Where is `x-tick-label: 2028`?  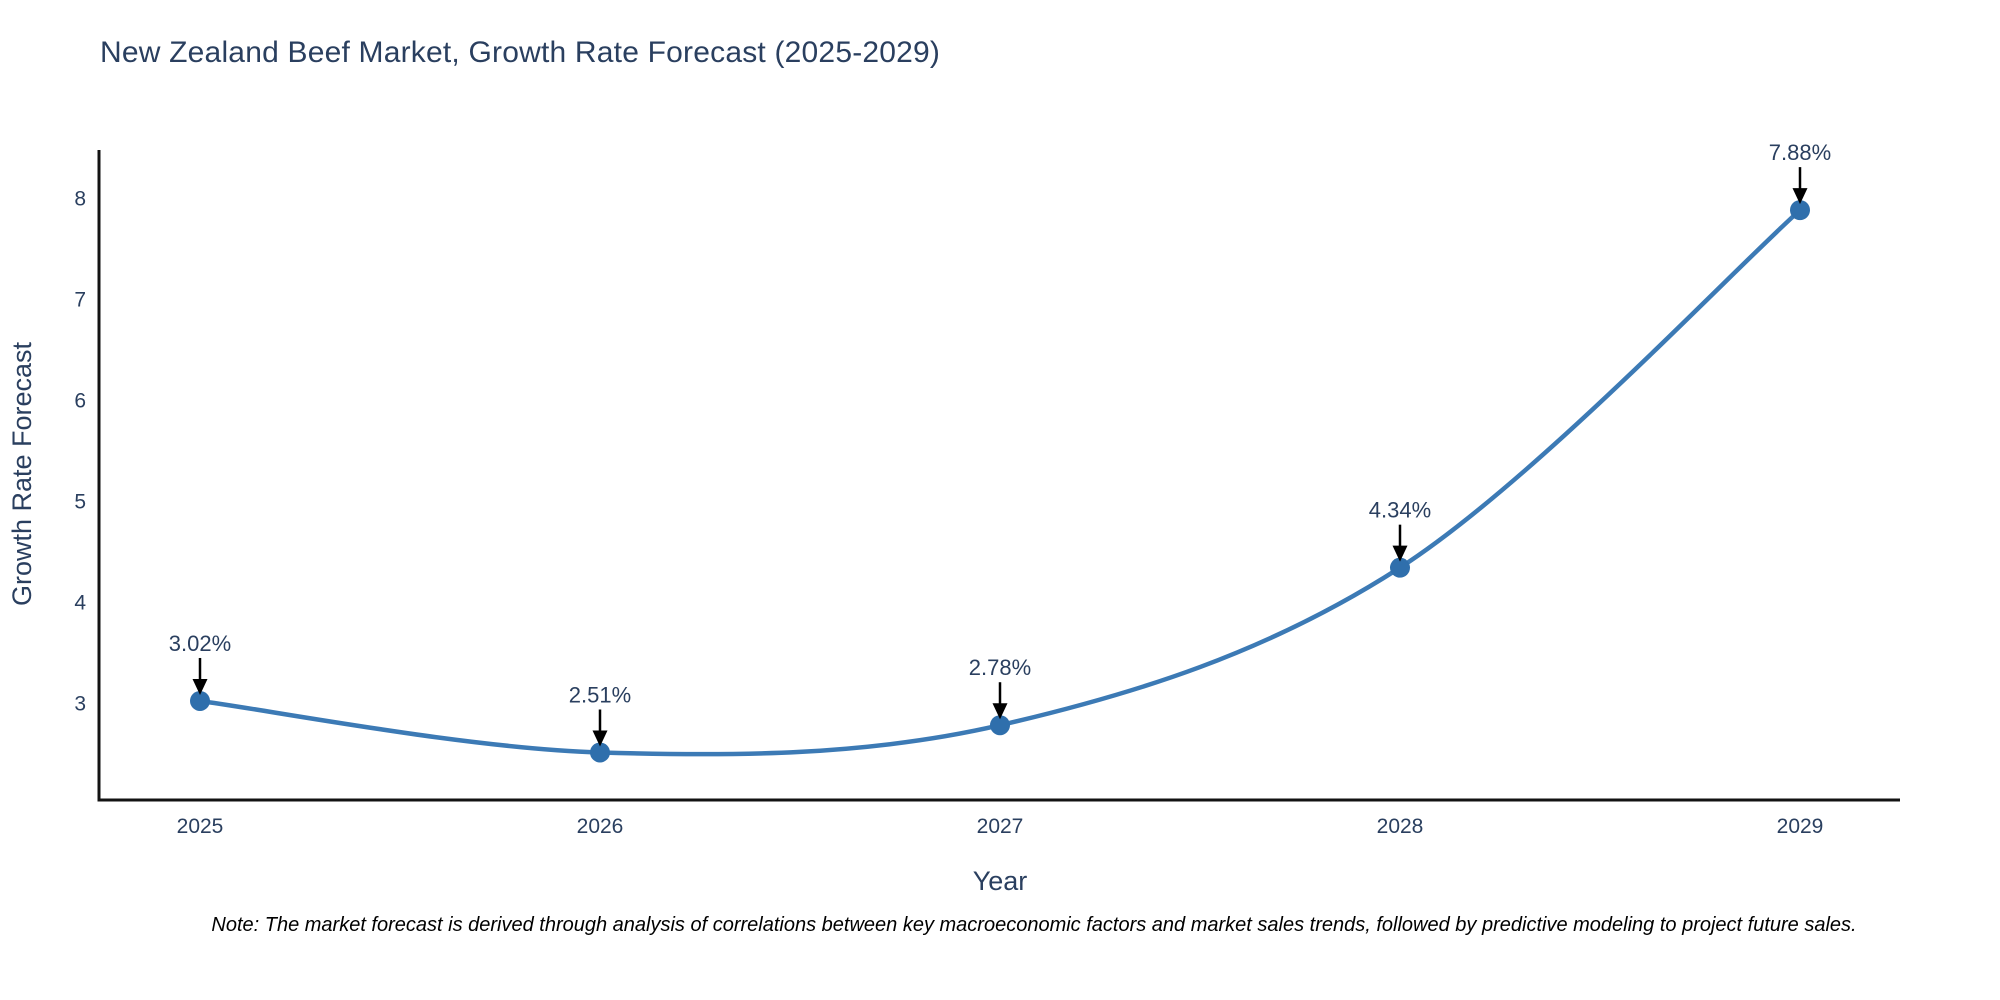 x-tick-label: 2028 is located at coordinates (1400, 826).